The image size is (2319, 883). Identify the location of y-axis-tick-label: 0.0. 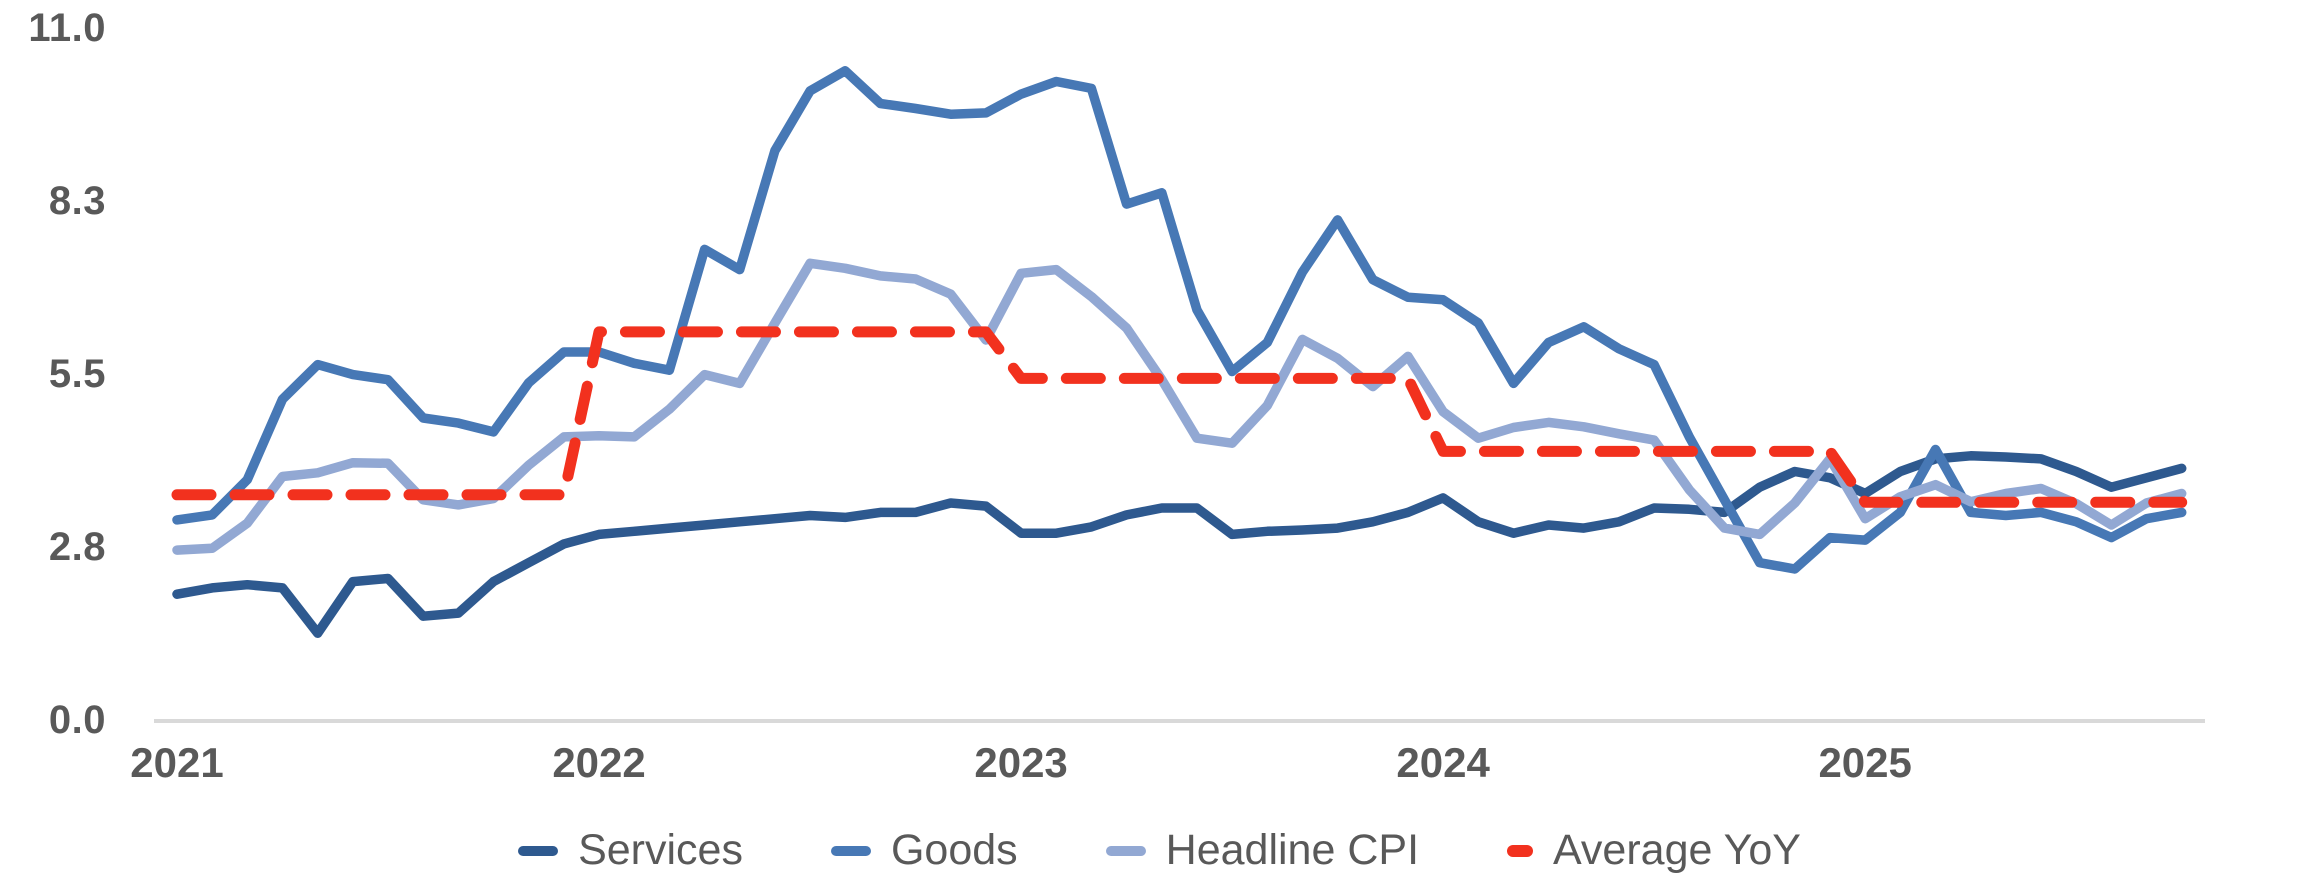
(77, 720).